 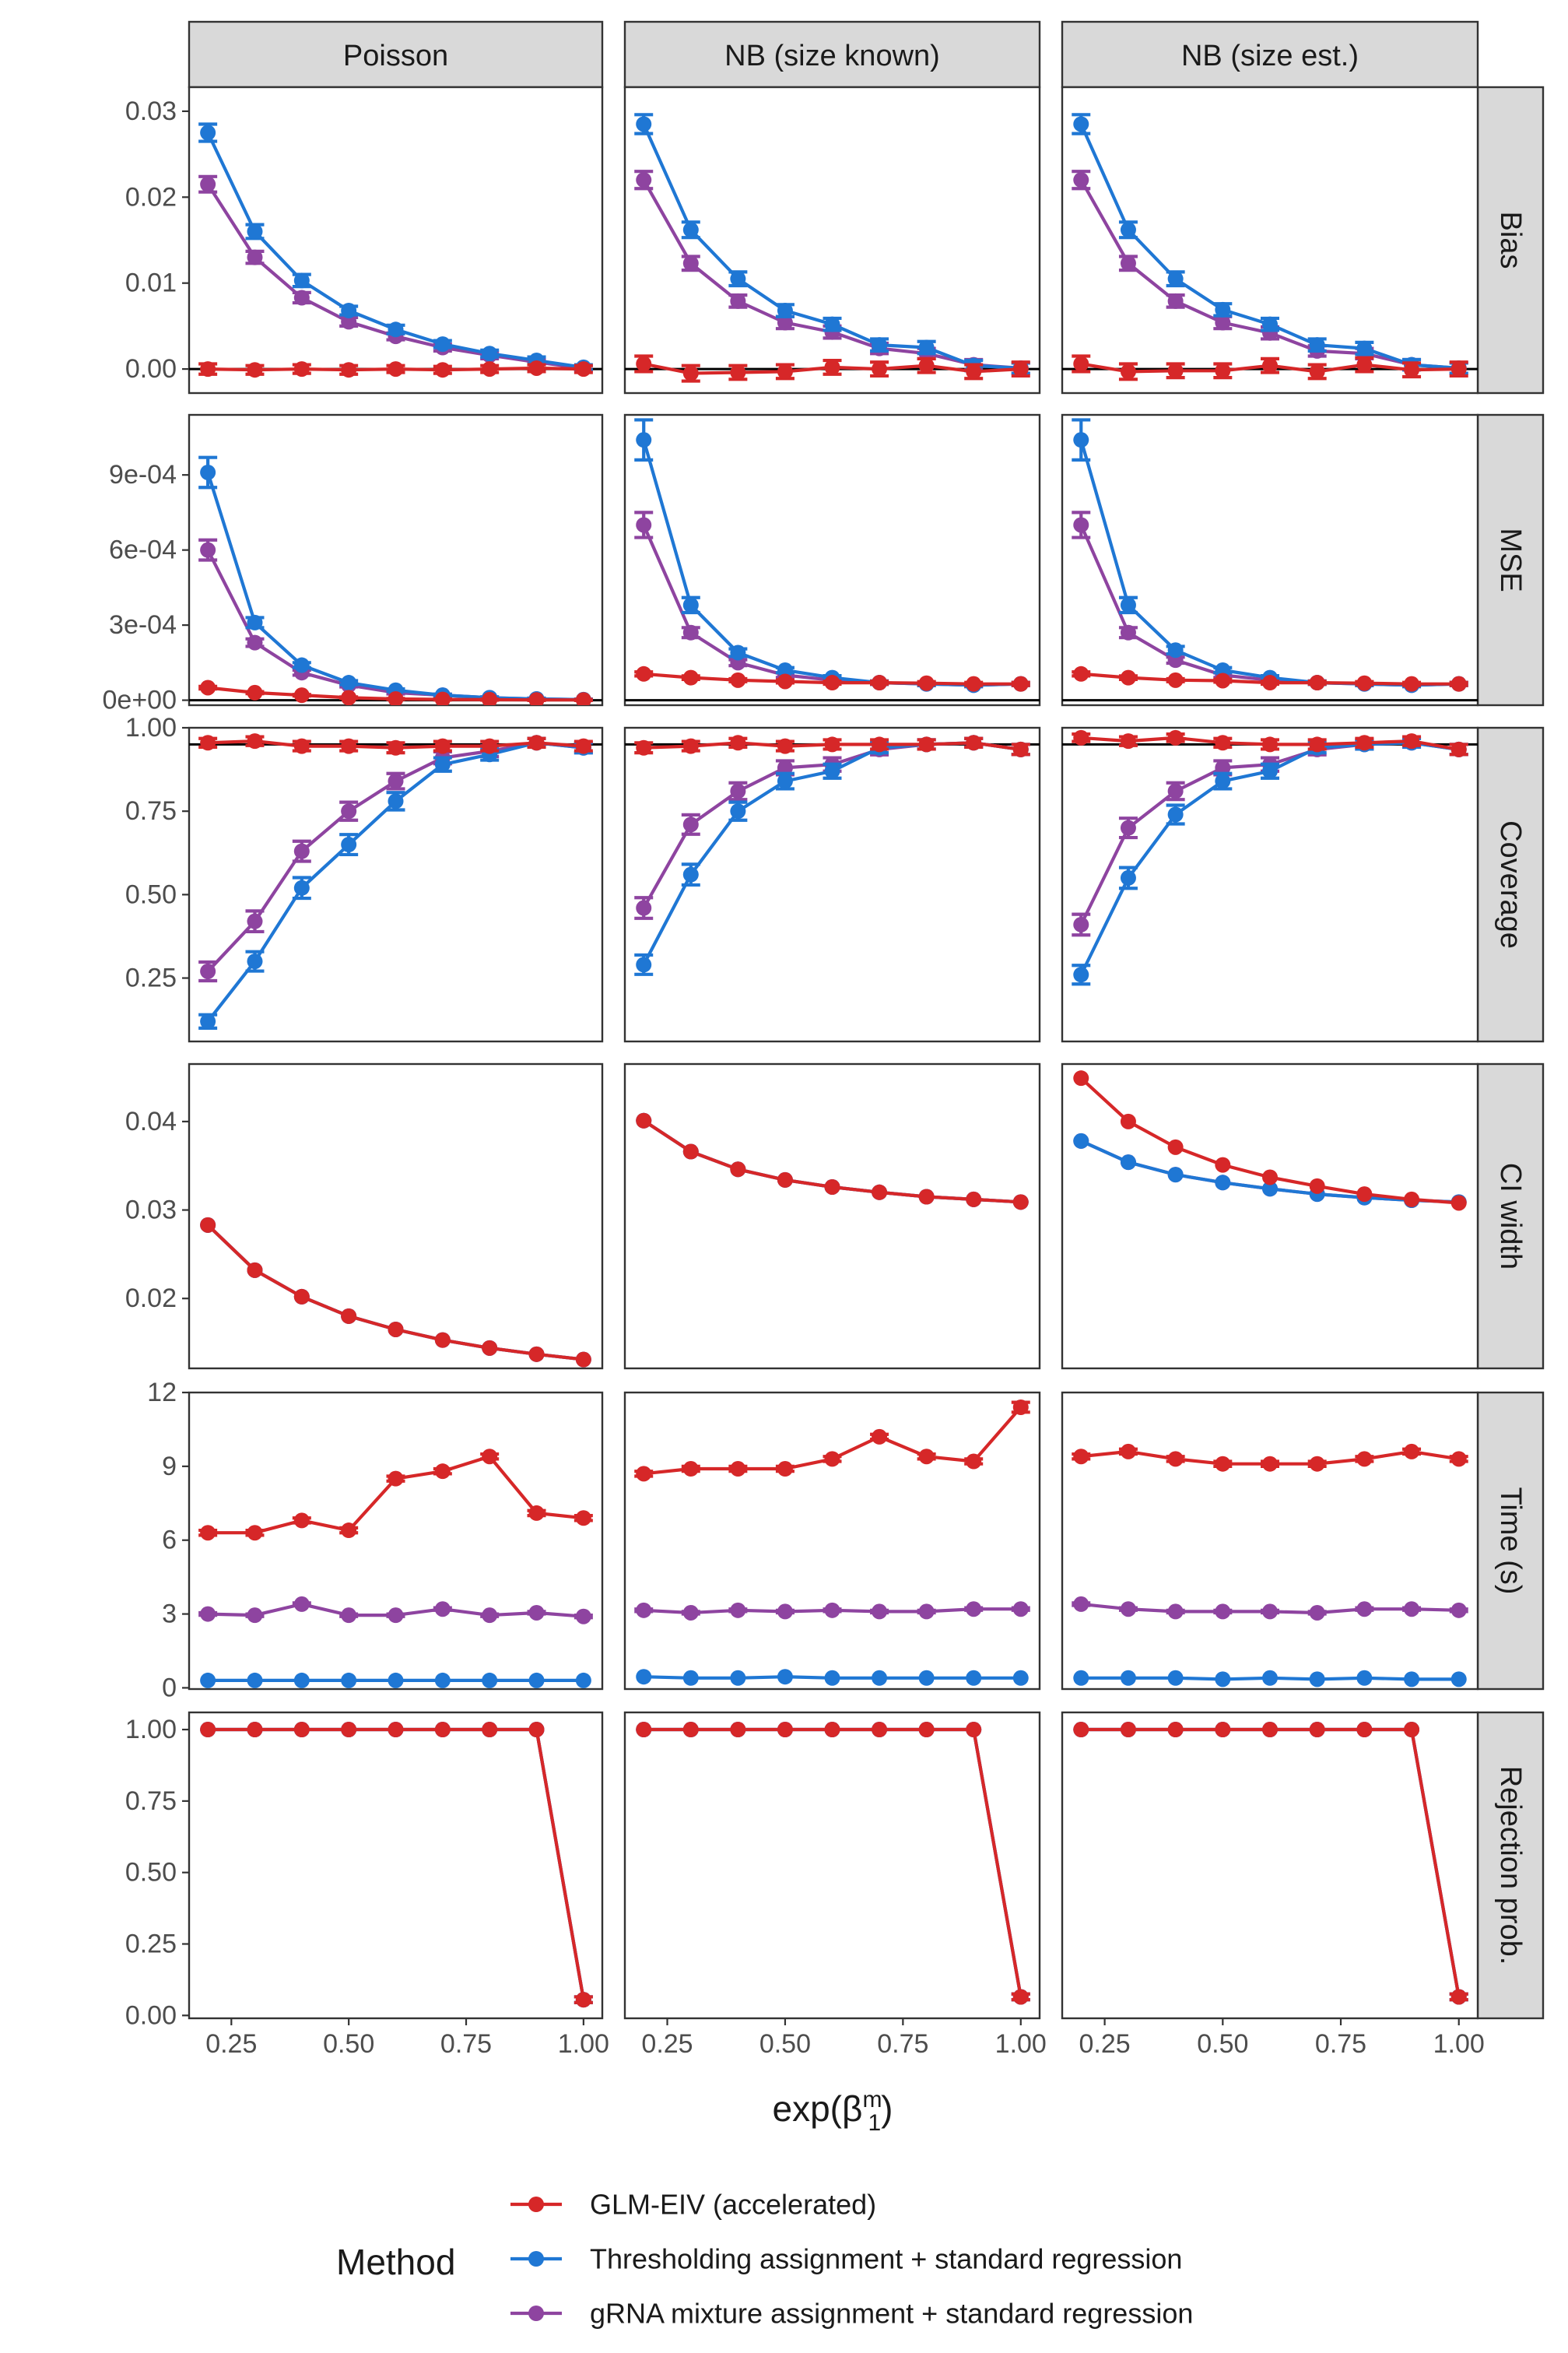 What do you see at coordinates (1270, 240) in the screenshot?
I see `panel-bias-nb-size-est` at bounding box center [1270, 240].